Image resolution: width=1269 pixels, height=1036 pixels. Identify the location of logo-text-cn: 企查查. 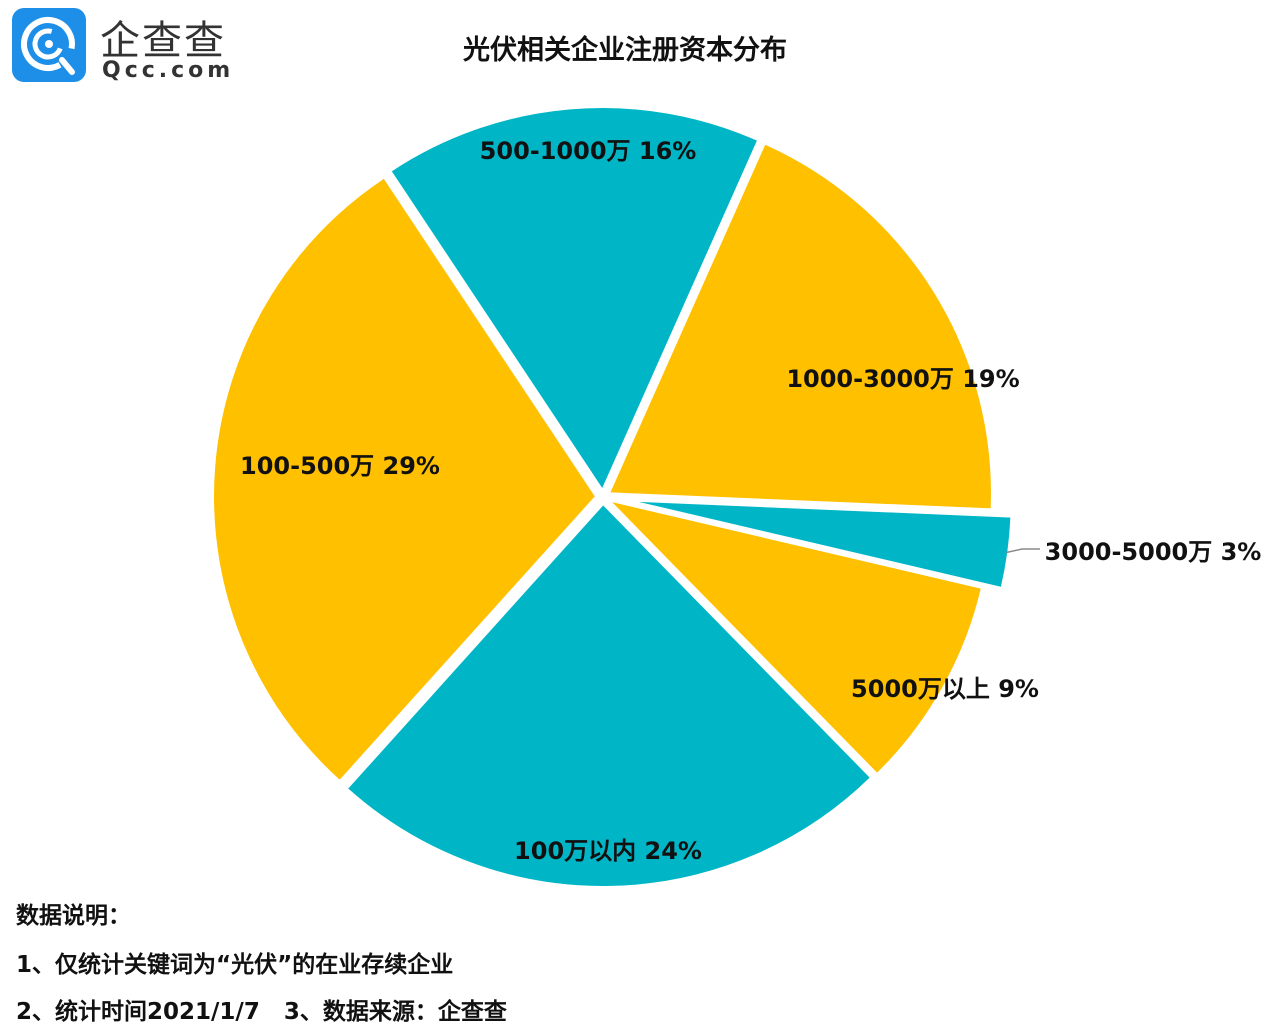
(163, 41).